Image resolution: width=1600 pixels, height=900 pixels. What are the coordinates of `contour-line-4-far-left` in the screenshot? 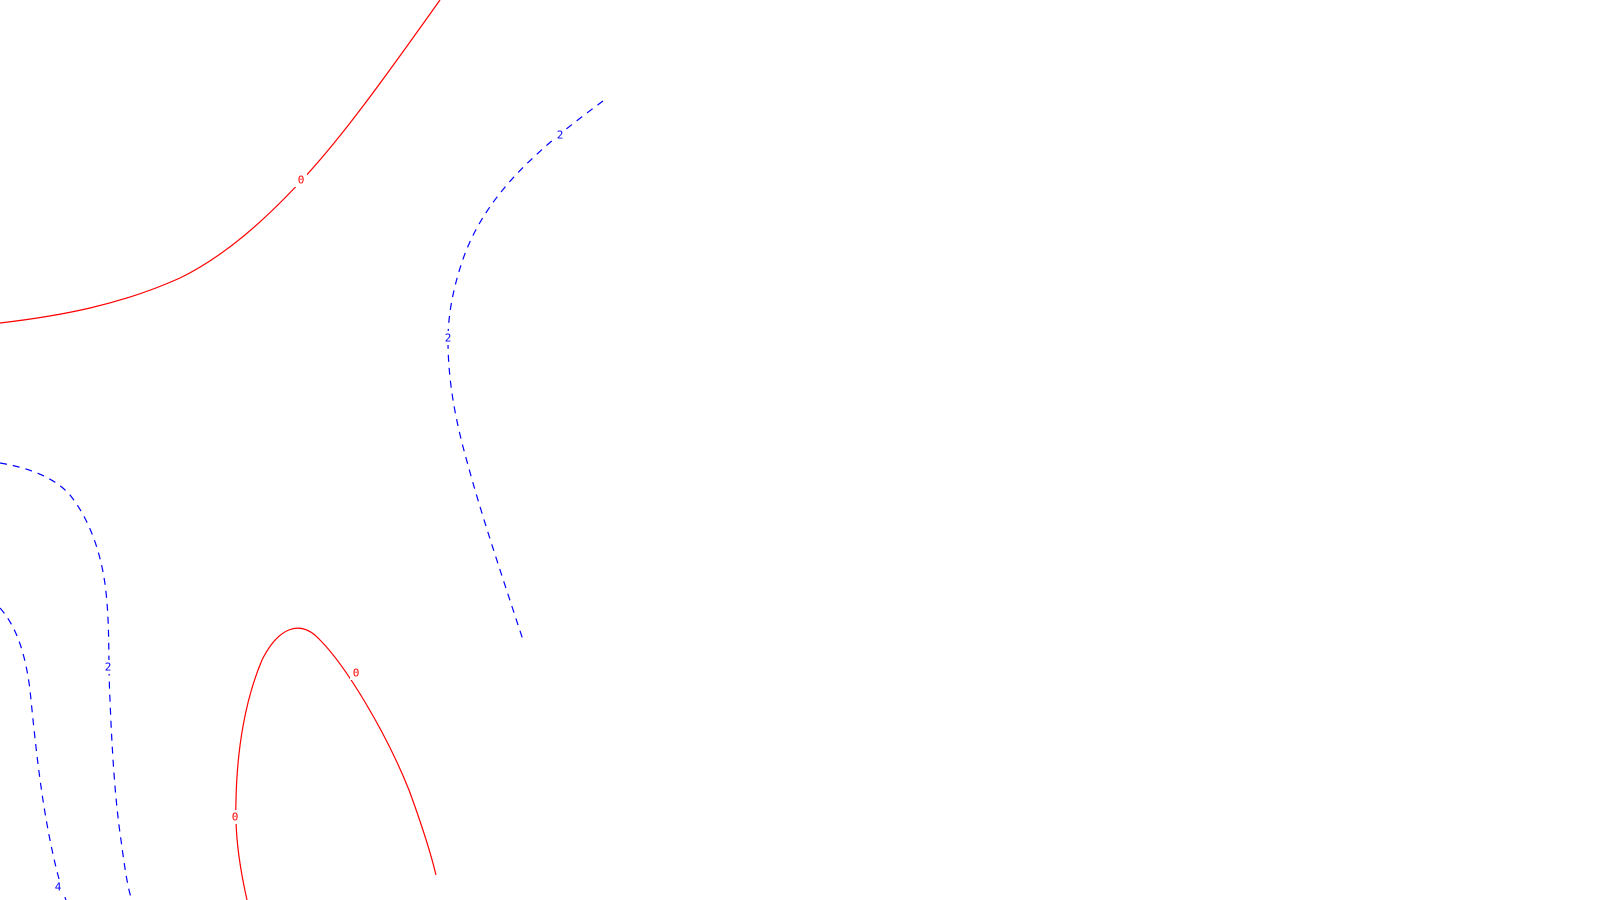 It's located at (33, 753).